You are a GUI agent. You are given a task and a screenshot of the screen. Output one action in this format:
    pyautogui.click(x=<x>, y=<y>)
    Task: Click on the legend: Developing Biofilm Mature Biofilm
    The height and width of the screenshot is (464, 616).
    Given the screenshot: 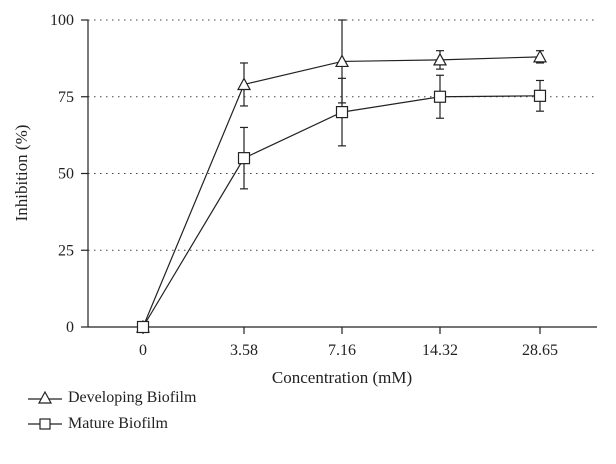 What is the action you would take?
    pyautogui.click(x=112, y=411)
    